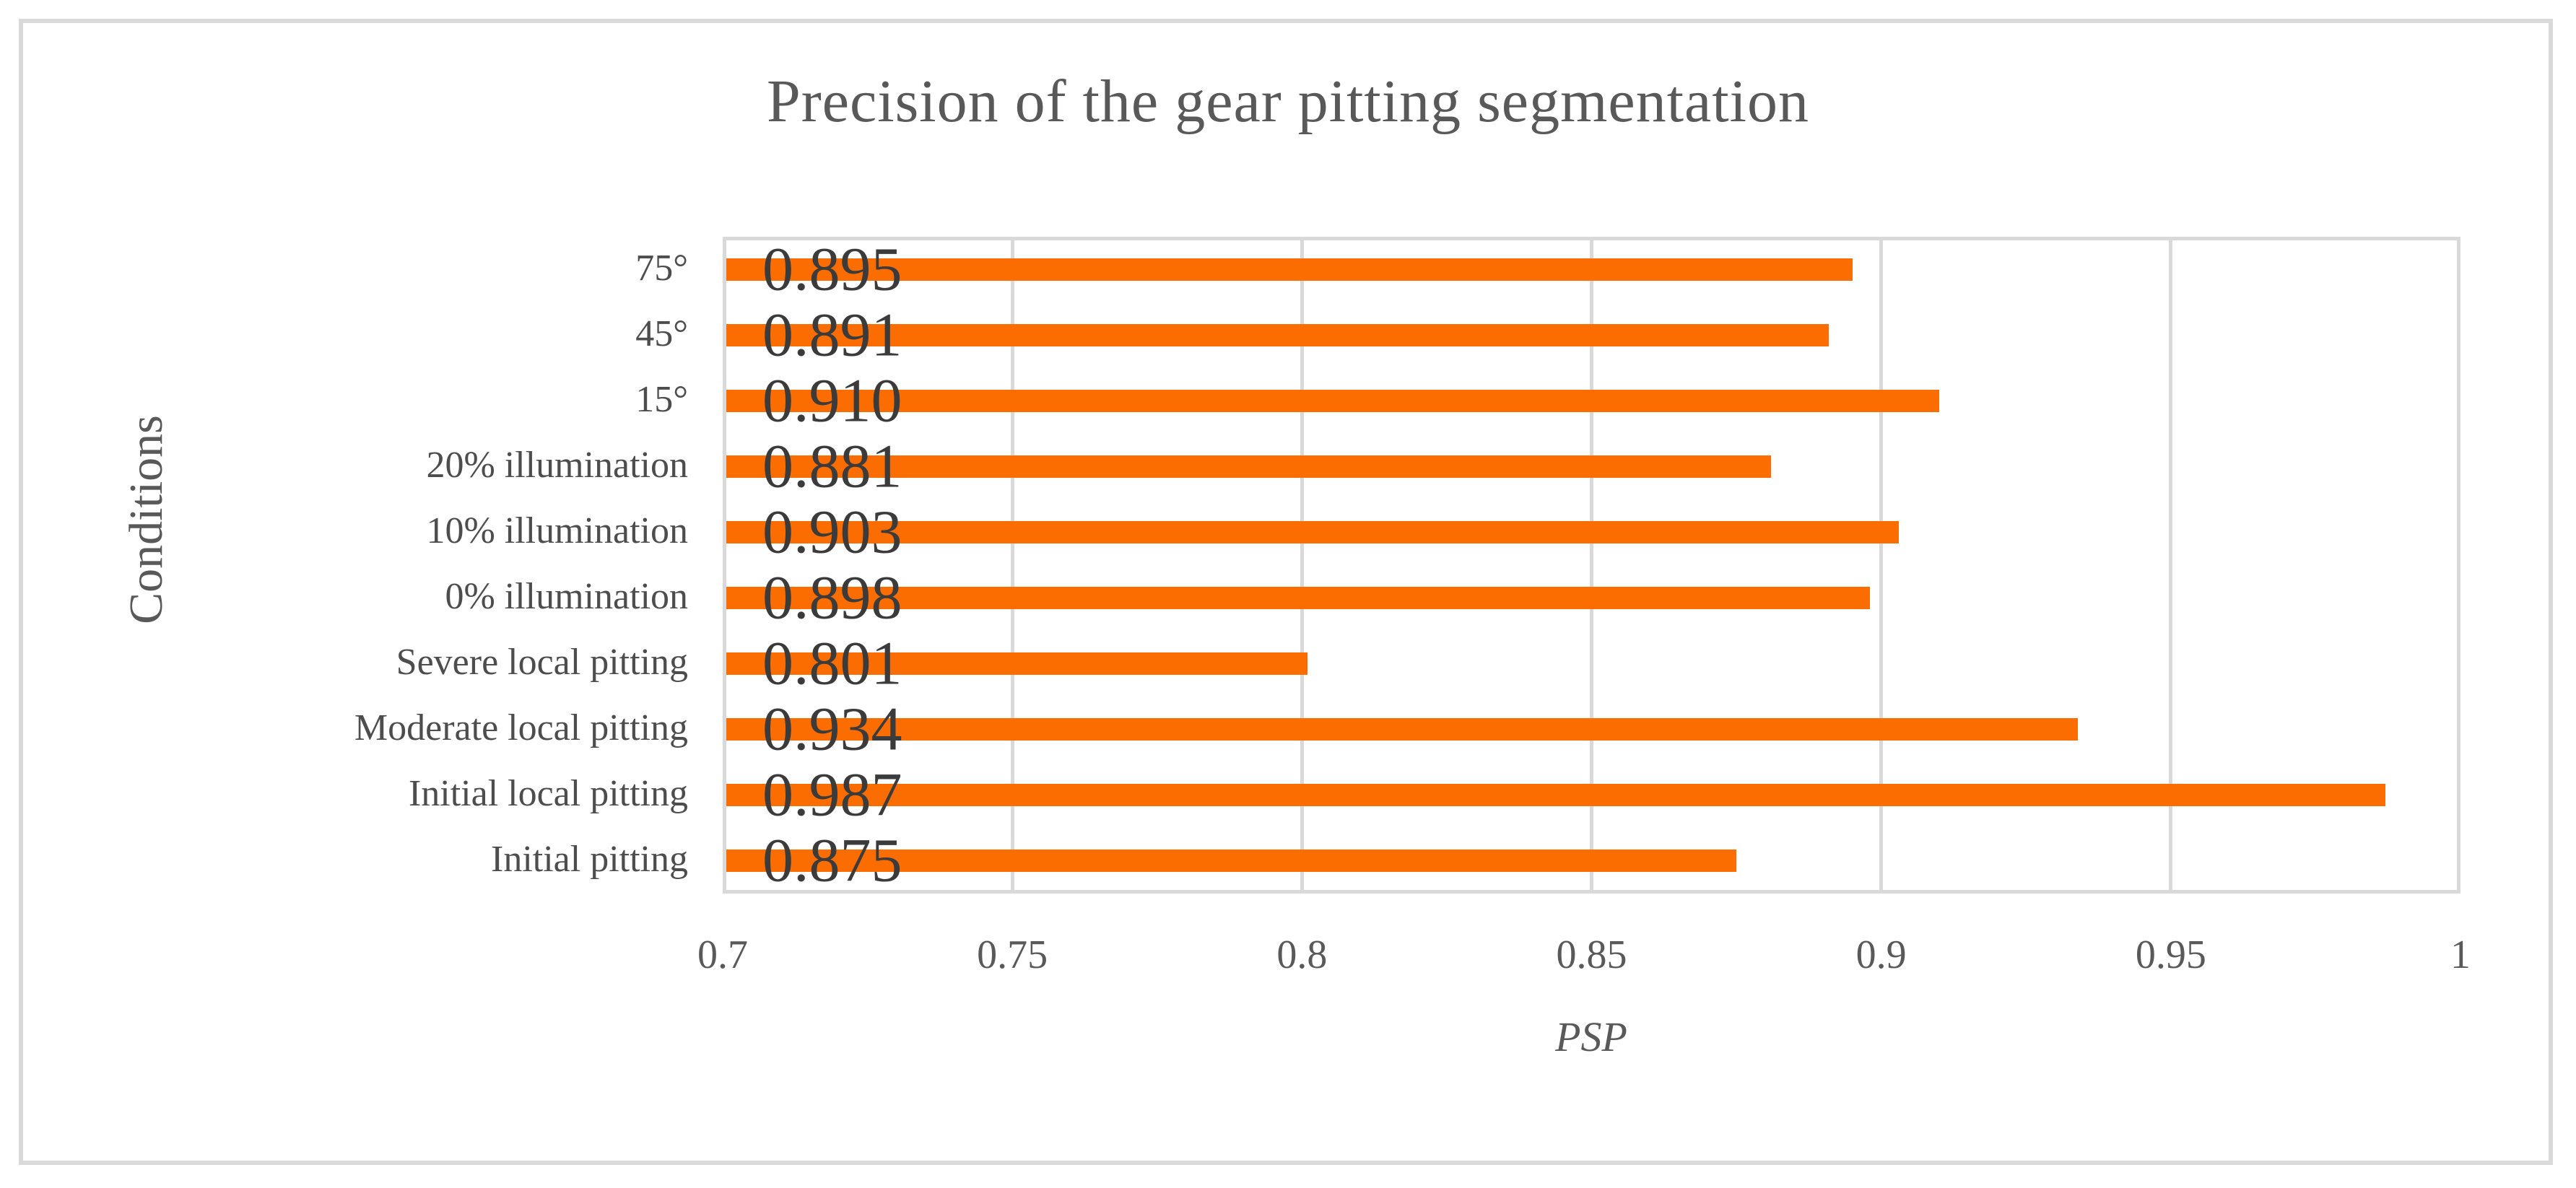 Image resolution: width=2576 pixels, height=1188 pixels. Describe the element at coordinates (548, 793) in the screenshot. I see `category-label: Initial local pitting` at that location.